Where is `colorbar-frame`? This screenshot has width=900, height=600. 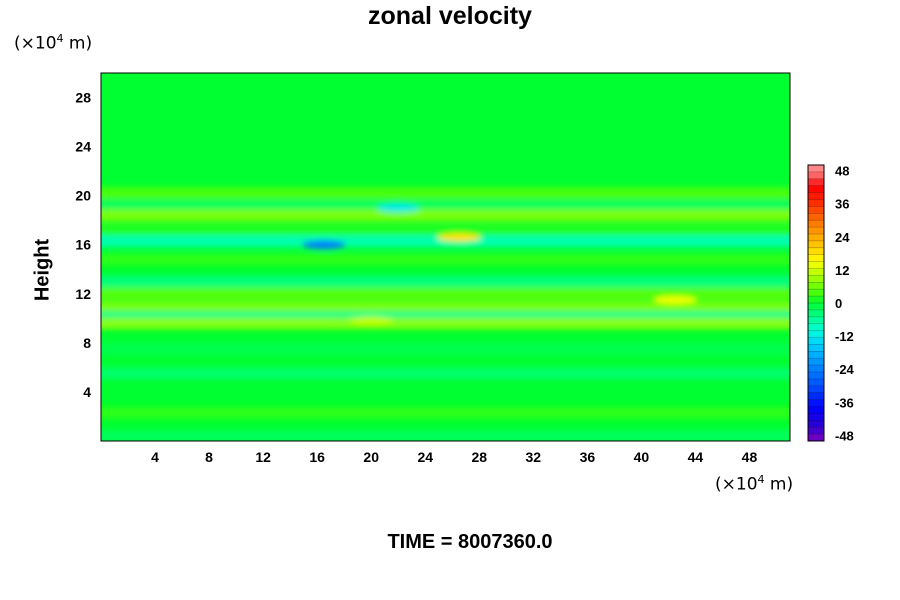 colorbar-frame is located at coordinates (816, 303).